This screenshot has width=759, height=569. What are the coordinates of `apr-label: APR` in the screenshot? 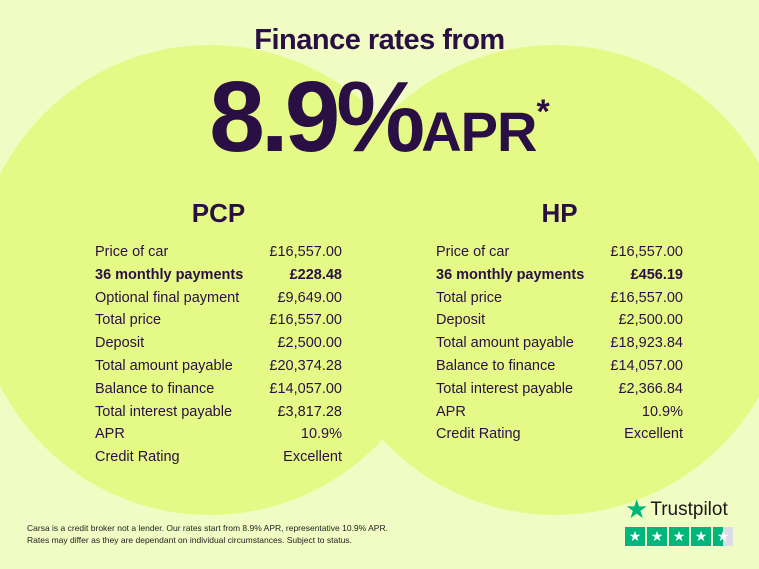 It's located at (479, 131).